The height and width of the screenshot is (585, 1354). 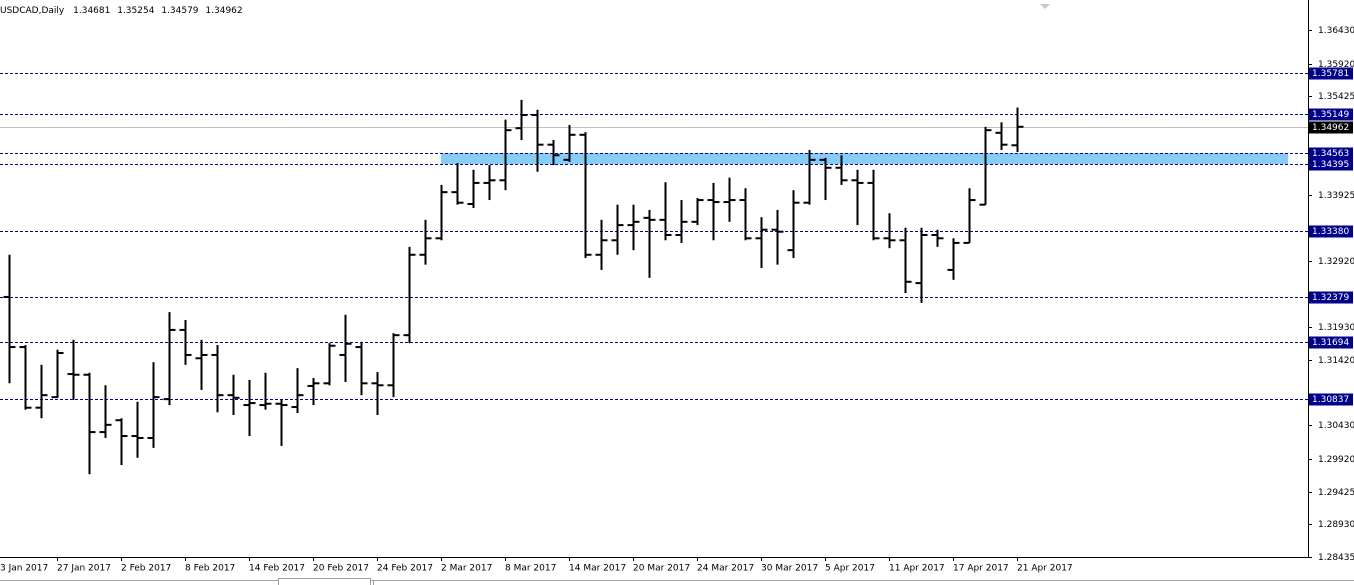 What do you see at coordinates (1336, 558) in the screenshot?
I see `y-tick-label: 1.28435` at bounding box center [1336, 558].